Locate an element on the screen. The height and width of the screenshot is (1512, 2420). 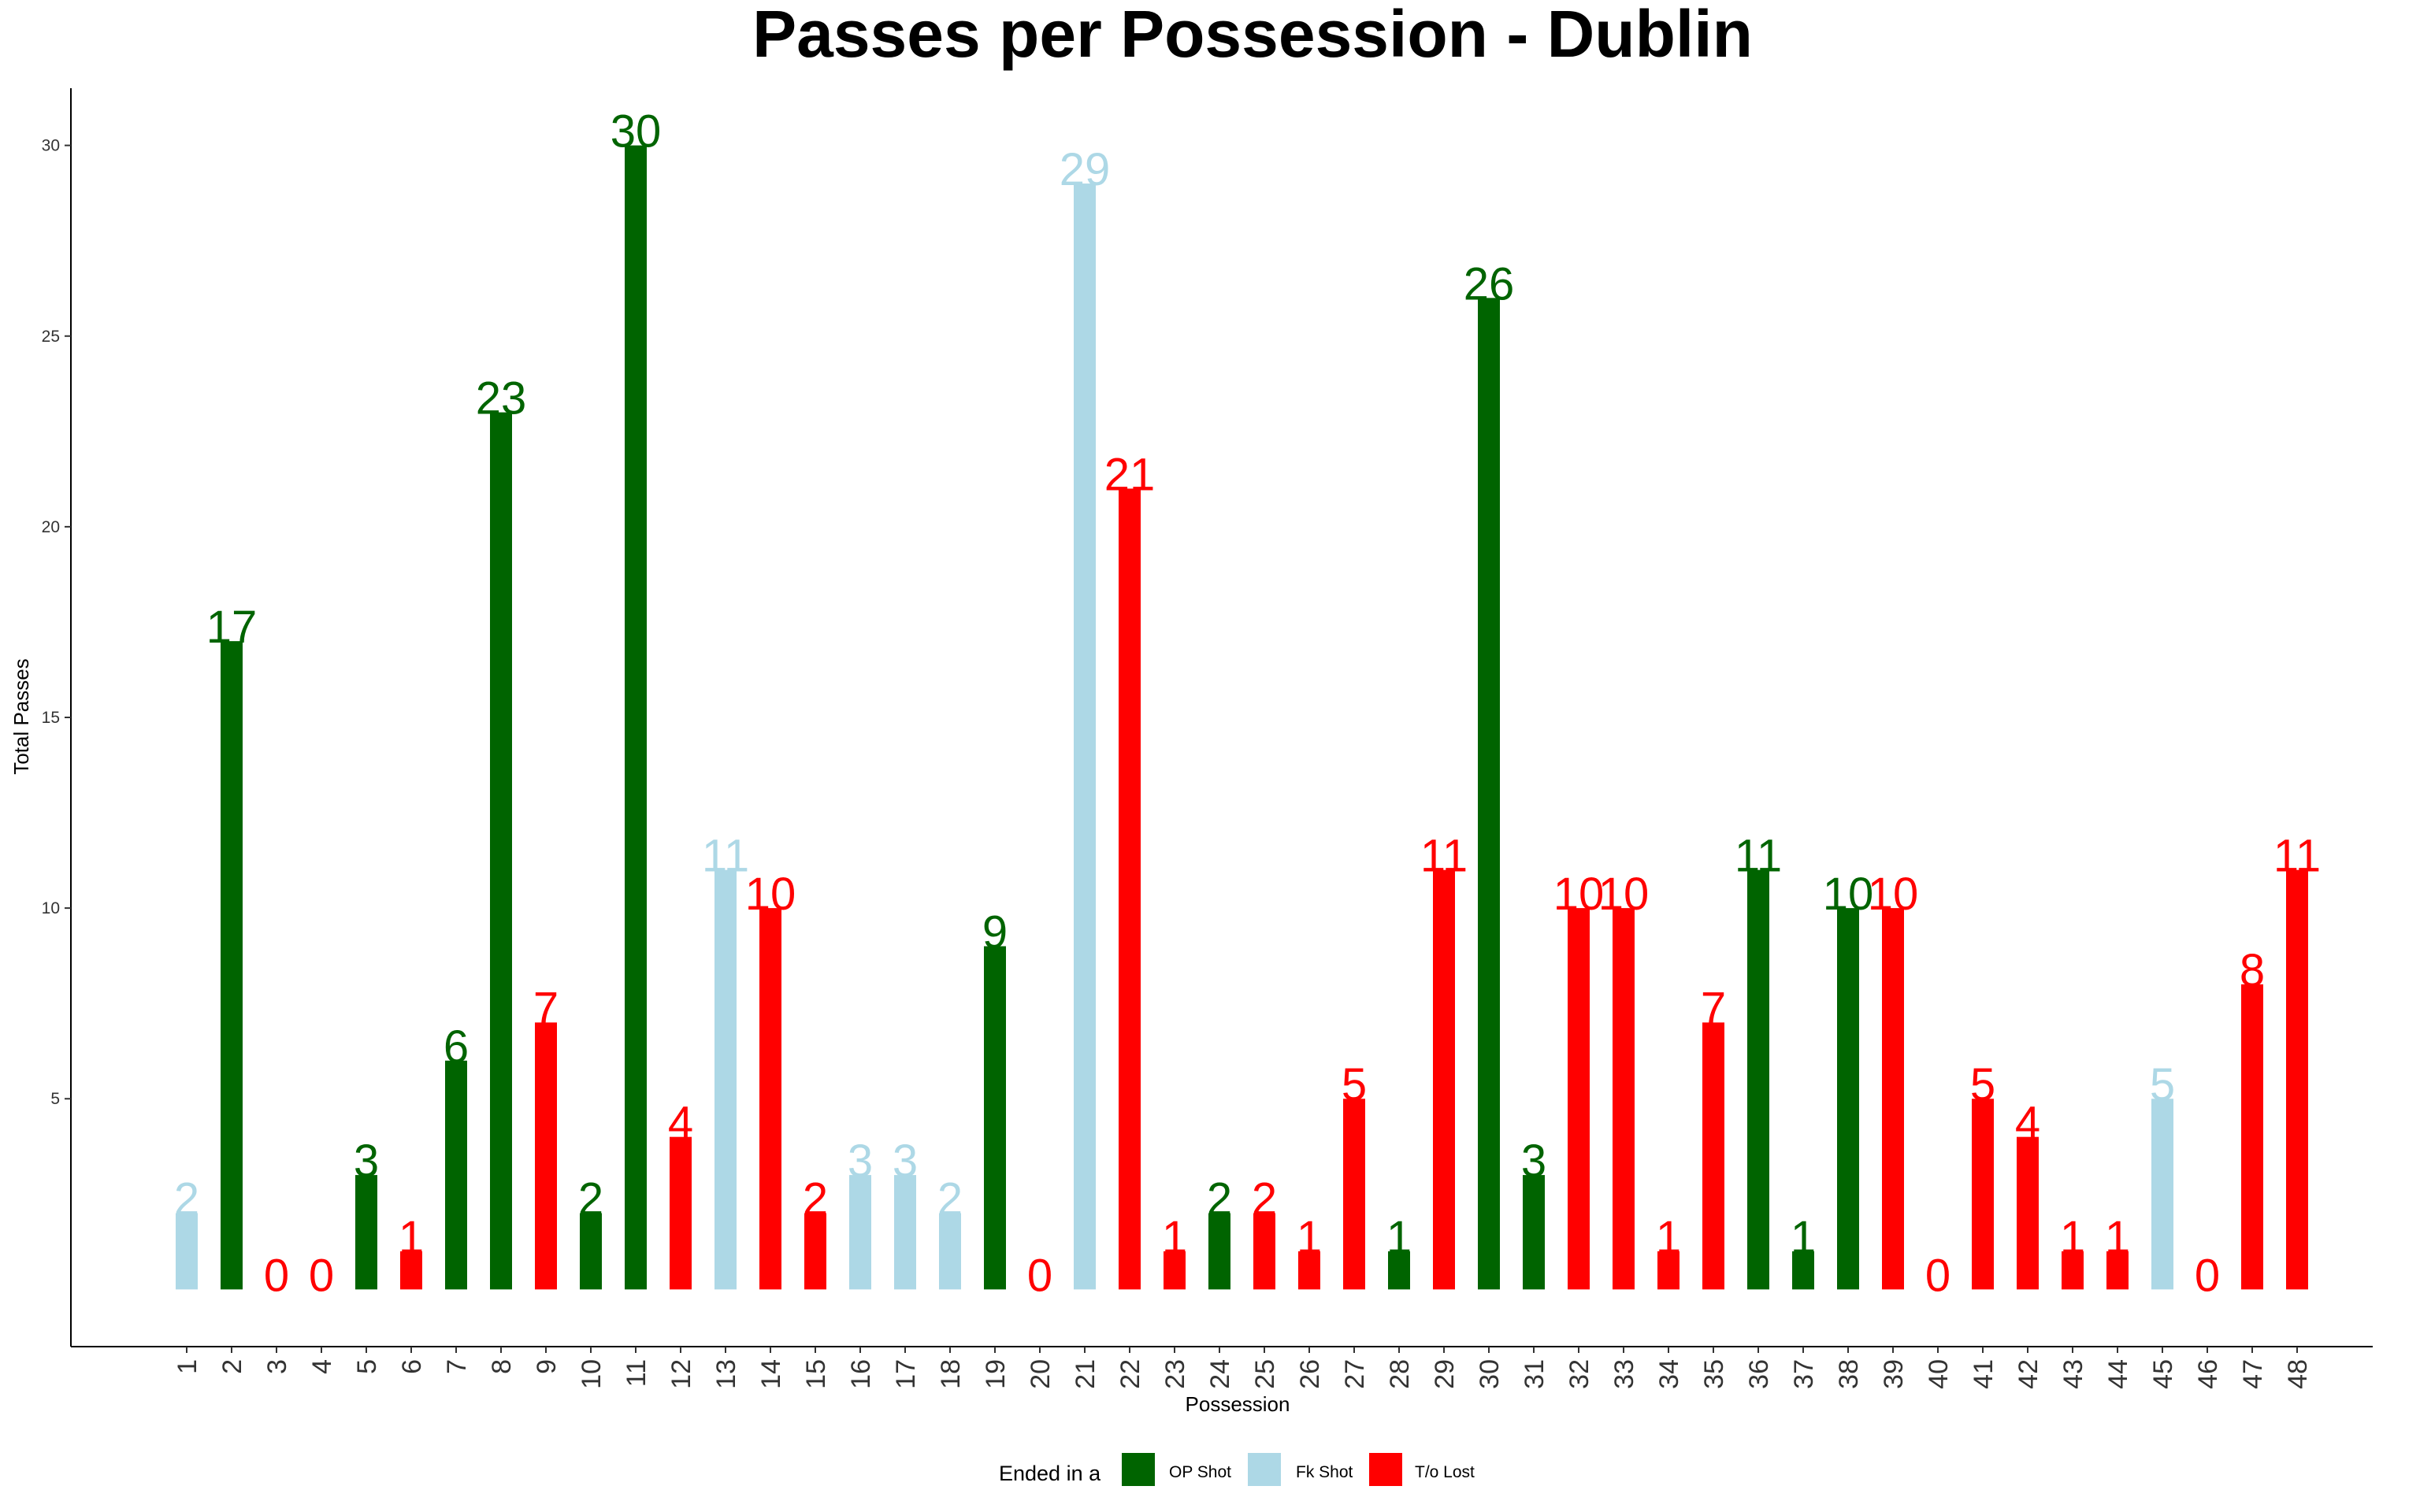
x-tick-label: 47 is located at coordinates (2253, 1374).